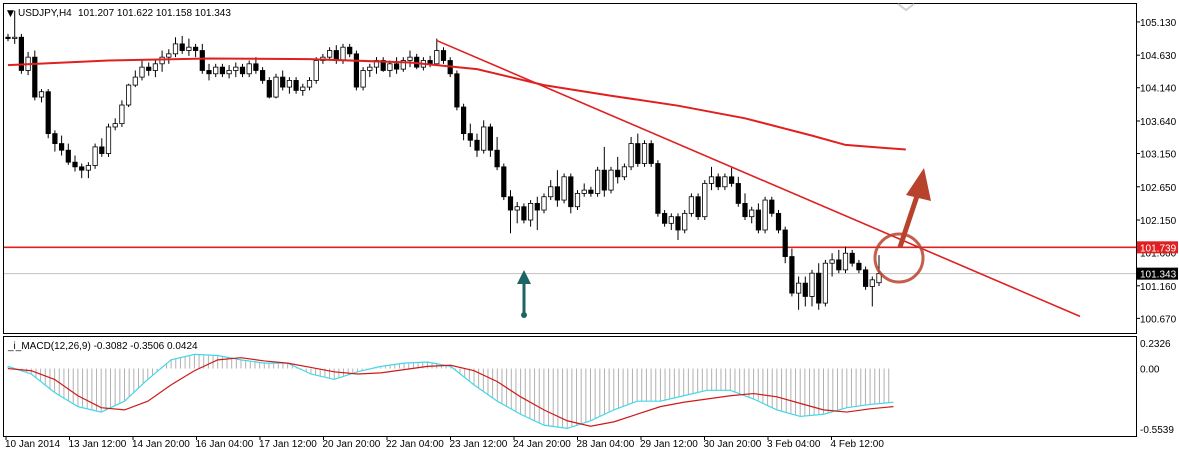 The height and width of the screenshot is (455, 1179). What do you see at coordinates (1158, 254) in the screenshot?
I see `y-tick-label: 101.660` at bounding box center [1158, 254].